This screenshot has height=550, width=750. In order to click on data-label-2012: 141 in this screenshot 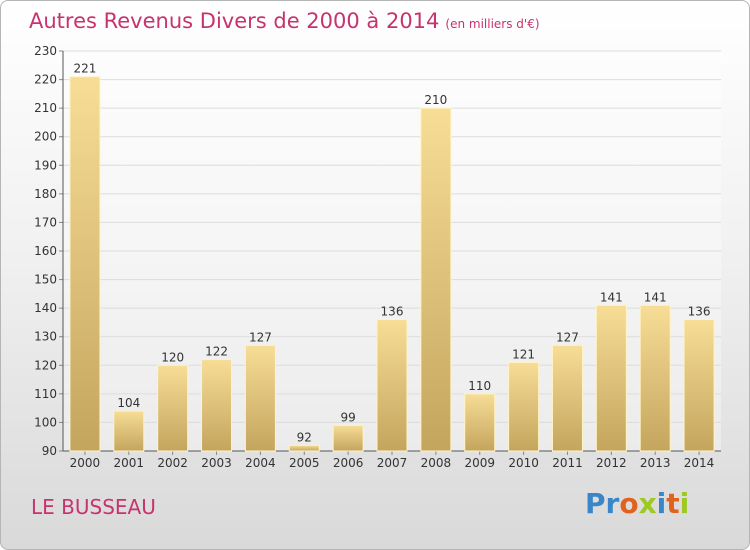, I will do `click(611, 297)`.